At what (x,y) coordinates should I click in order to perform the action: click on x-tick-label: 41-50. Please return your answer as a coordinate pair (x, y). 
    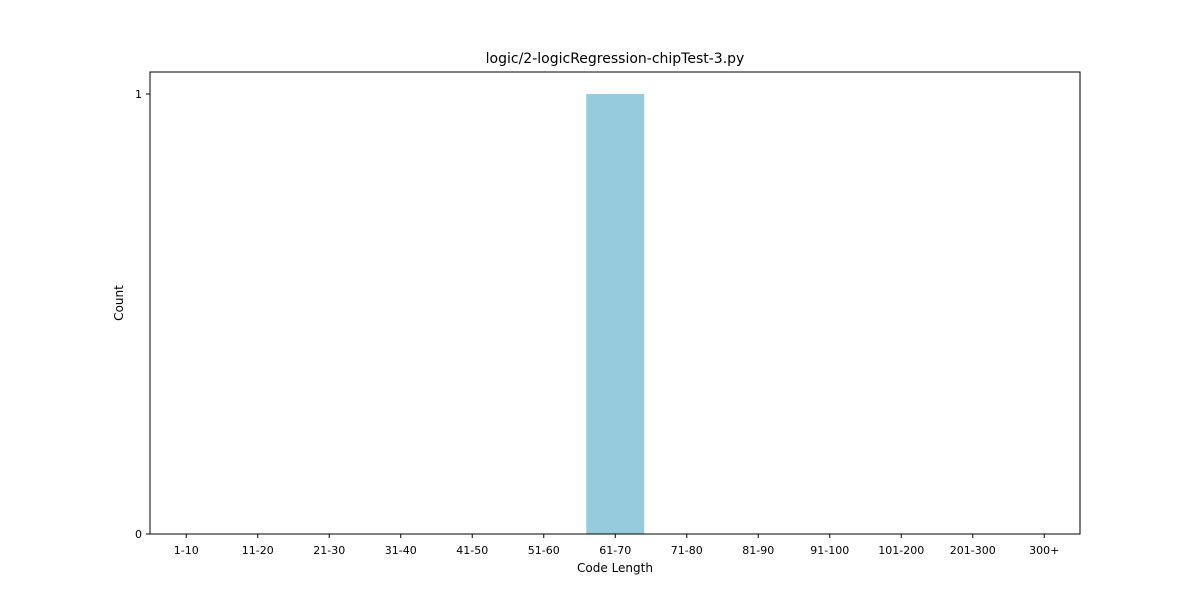
    Looking at the image, I should click on (472, 550).